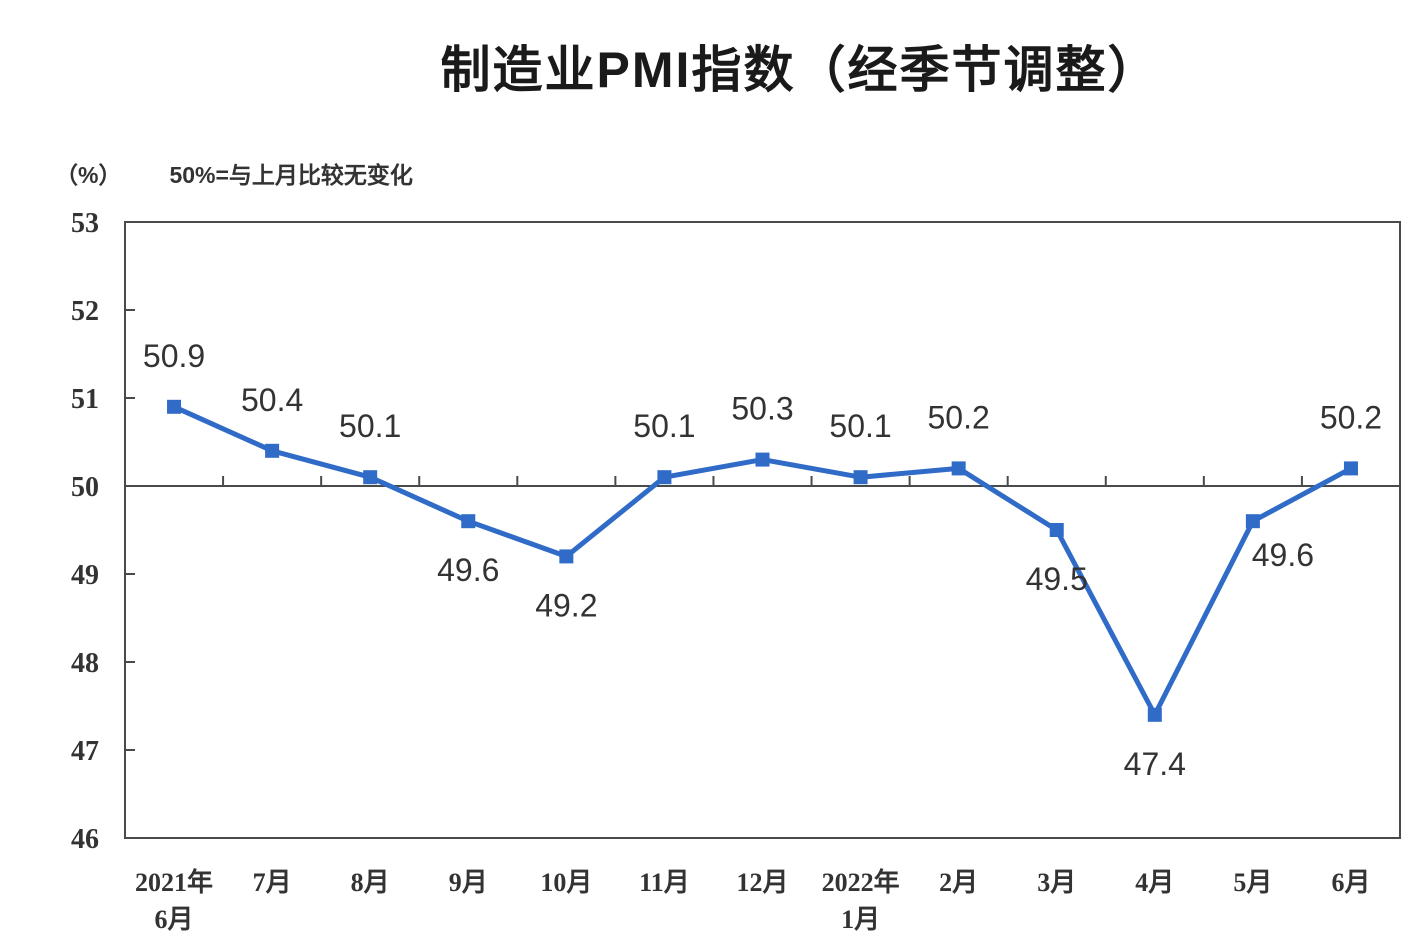  I want to click on x-axis-label: 10月, so click(566, 882).